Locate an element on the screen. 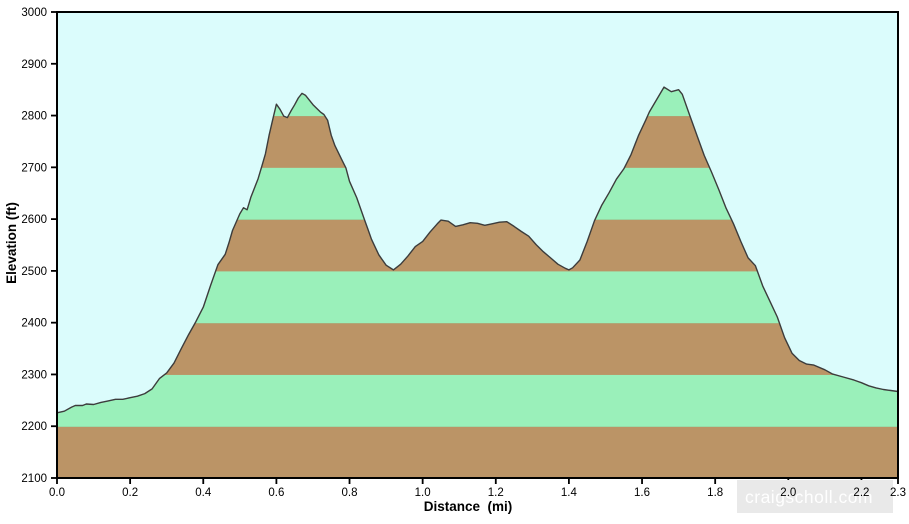  y-tick-label: 2900 is located at coordinates (34, 65).